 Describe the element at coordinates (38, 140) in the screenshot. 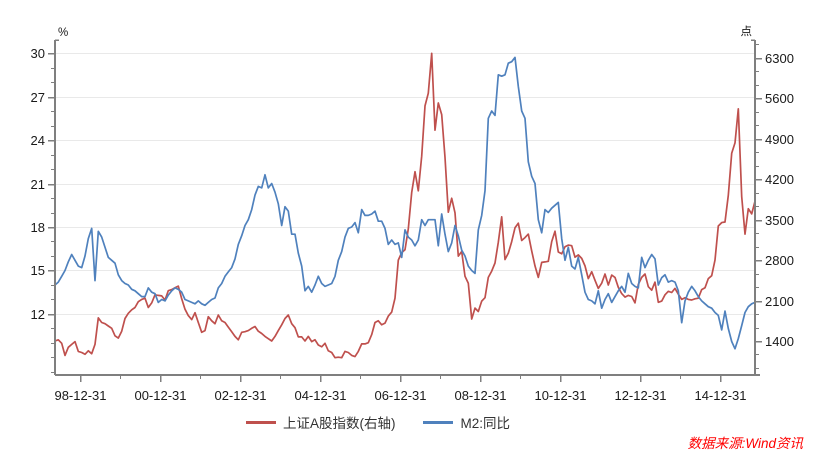

I see `left-axis-tick-label: 24` at that location.